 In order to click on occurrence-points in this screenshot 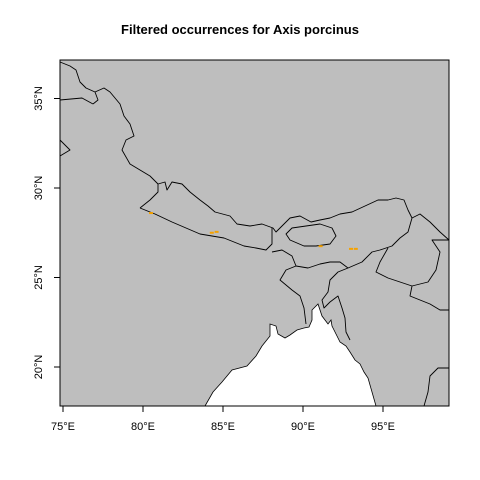, I will do `click(253, 231)`.